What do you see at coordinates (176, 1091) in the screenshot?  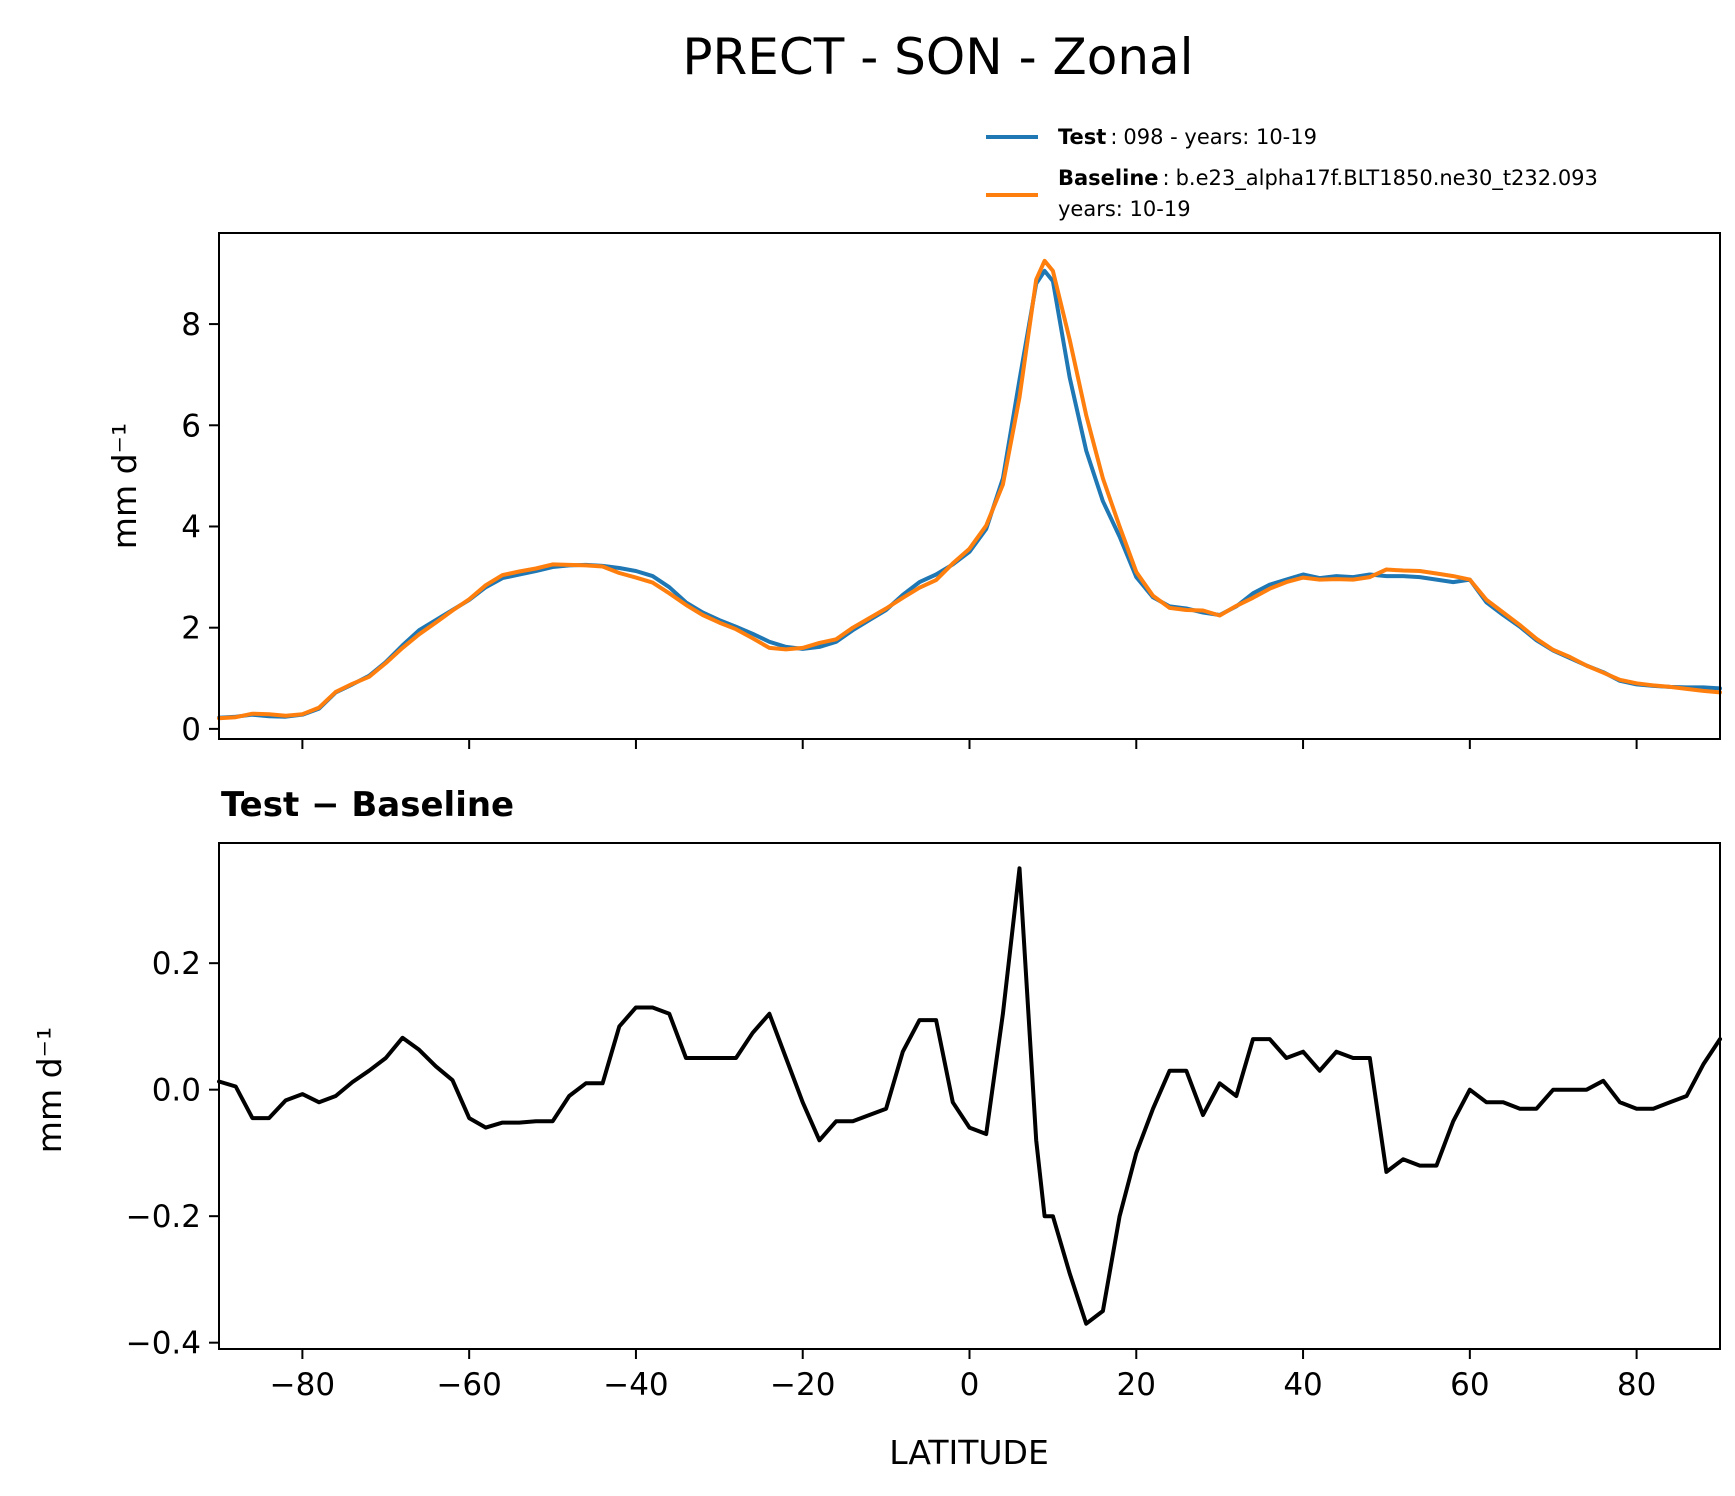 I see `bottom-y-tick-label: 0.0` at bounding box center [176, 1091].